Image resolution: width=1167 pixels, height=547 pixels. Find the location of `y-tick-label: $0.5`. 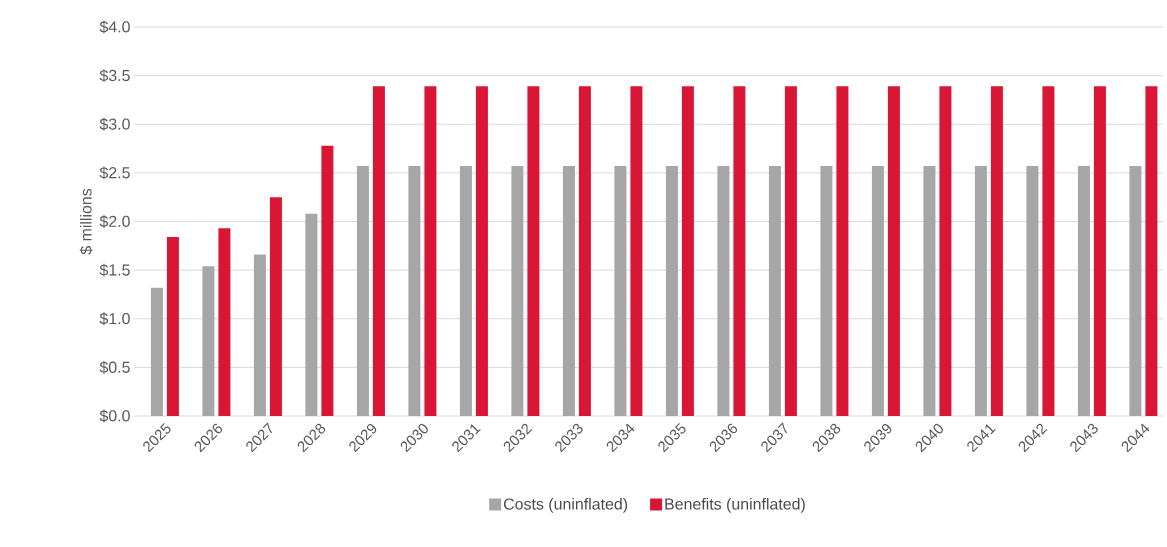

y-tick-label: $0.5 is located at coordinates (114, 367).